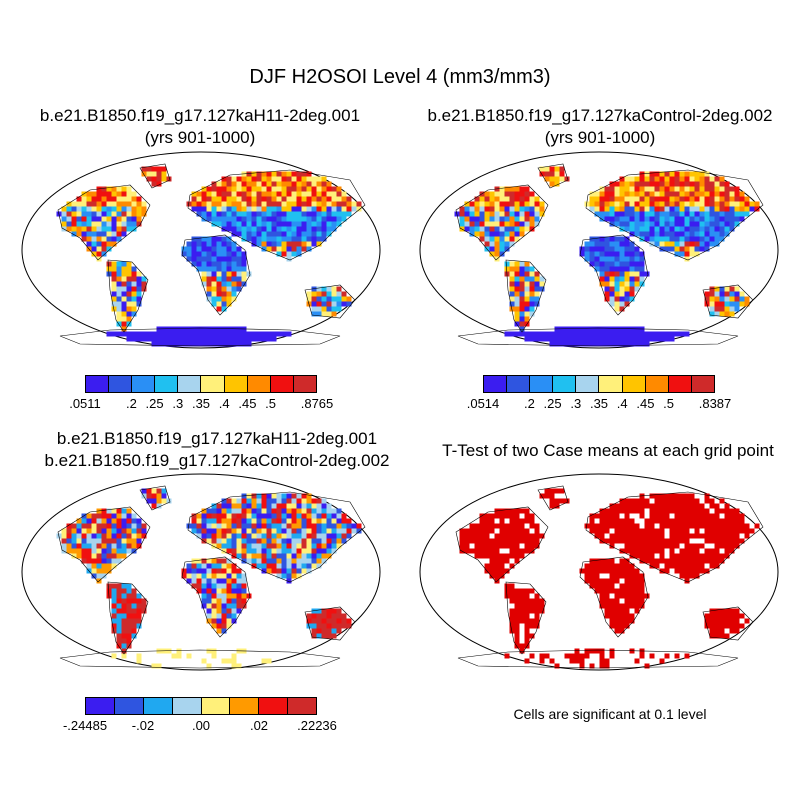  I want to click on map-bottom-right, so click(599, 572).